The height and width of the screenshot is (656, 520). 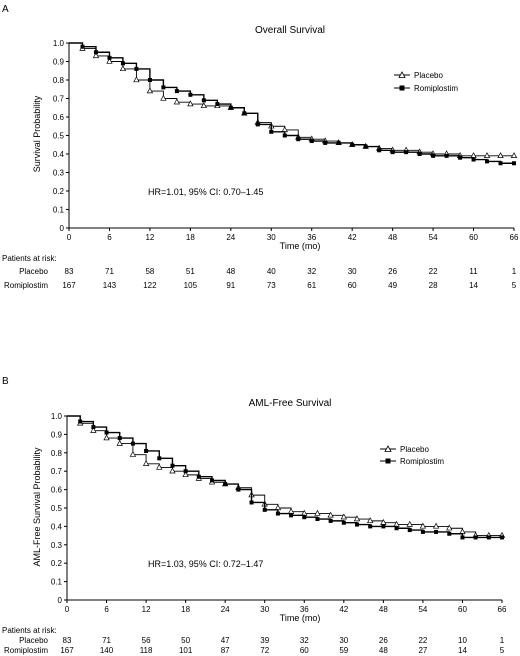 I want to click on x-tick-label: 30, so click(x=271, y=237).